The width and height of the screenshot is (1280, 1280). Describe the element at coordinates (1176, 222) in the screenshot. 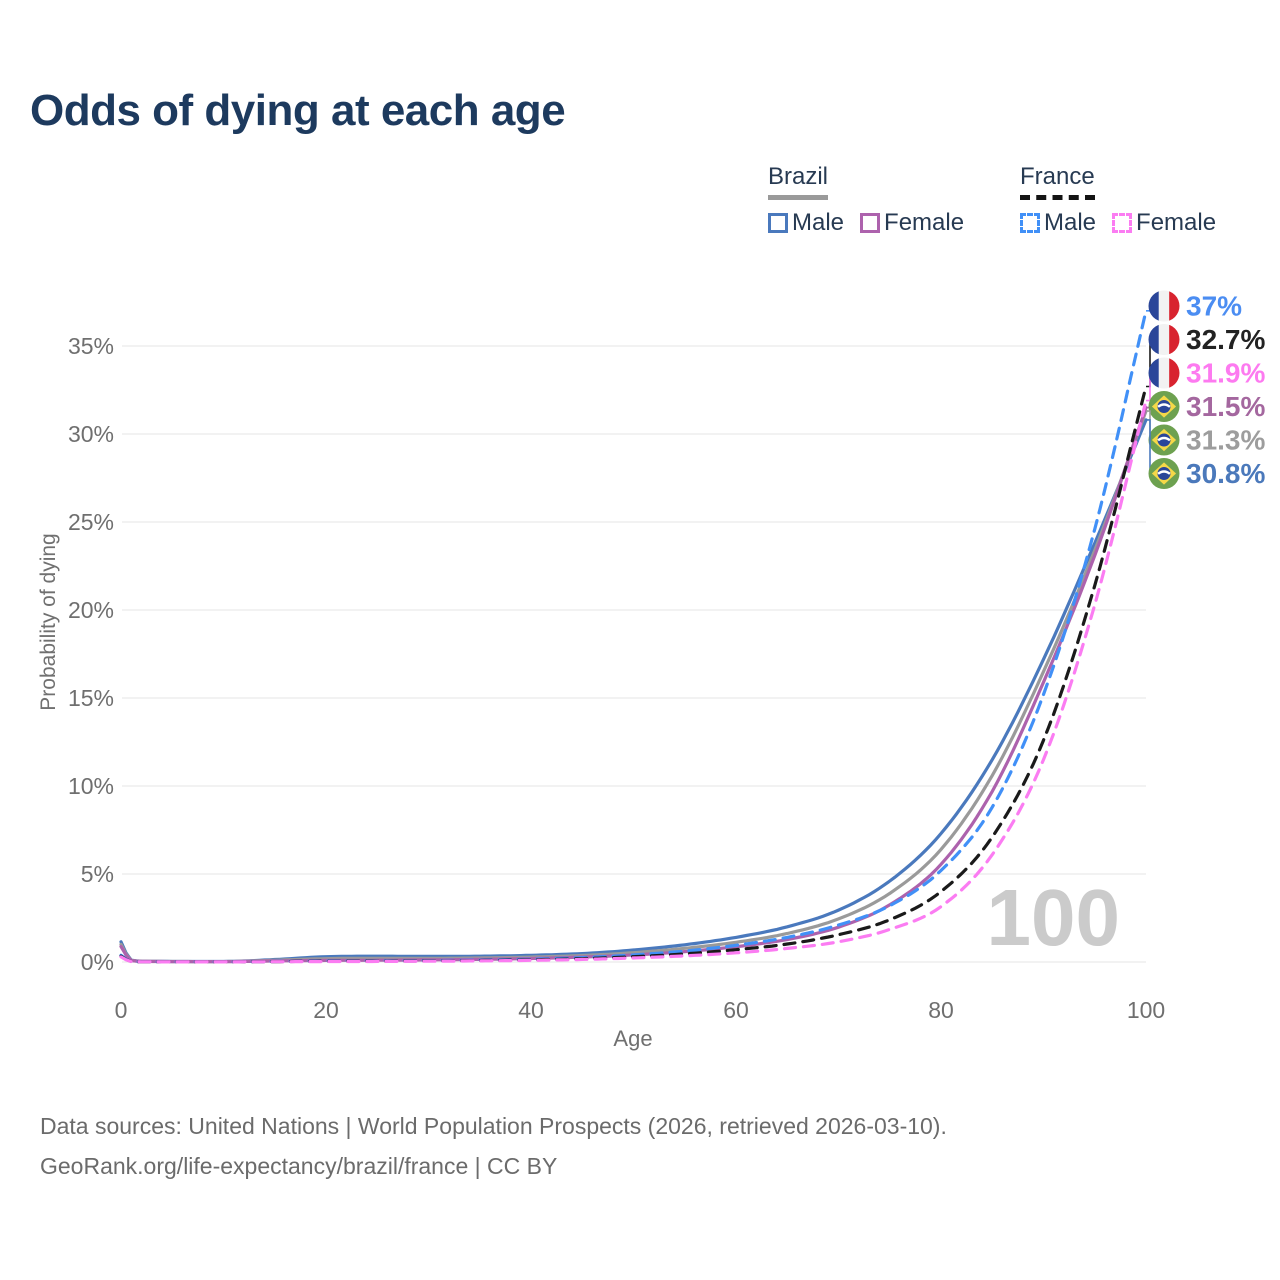

I see `legend-france-female-label: Female` at that location.